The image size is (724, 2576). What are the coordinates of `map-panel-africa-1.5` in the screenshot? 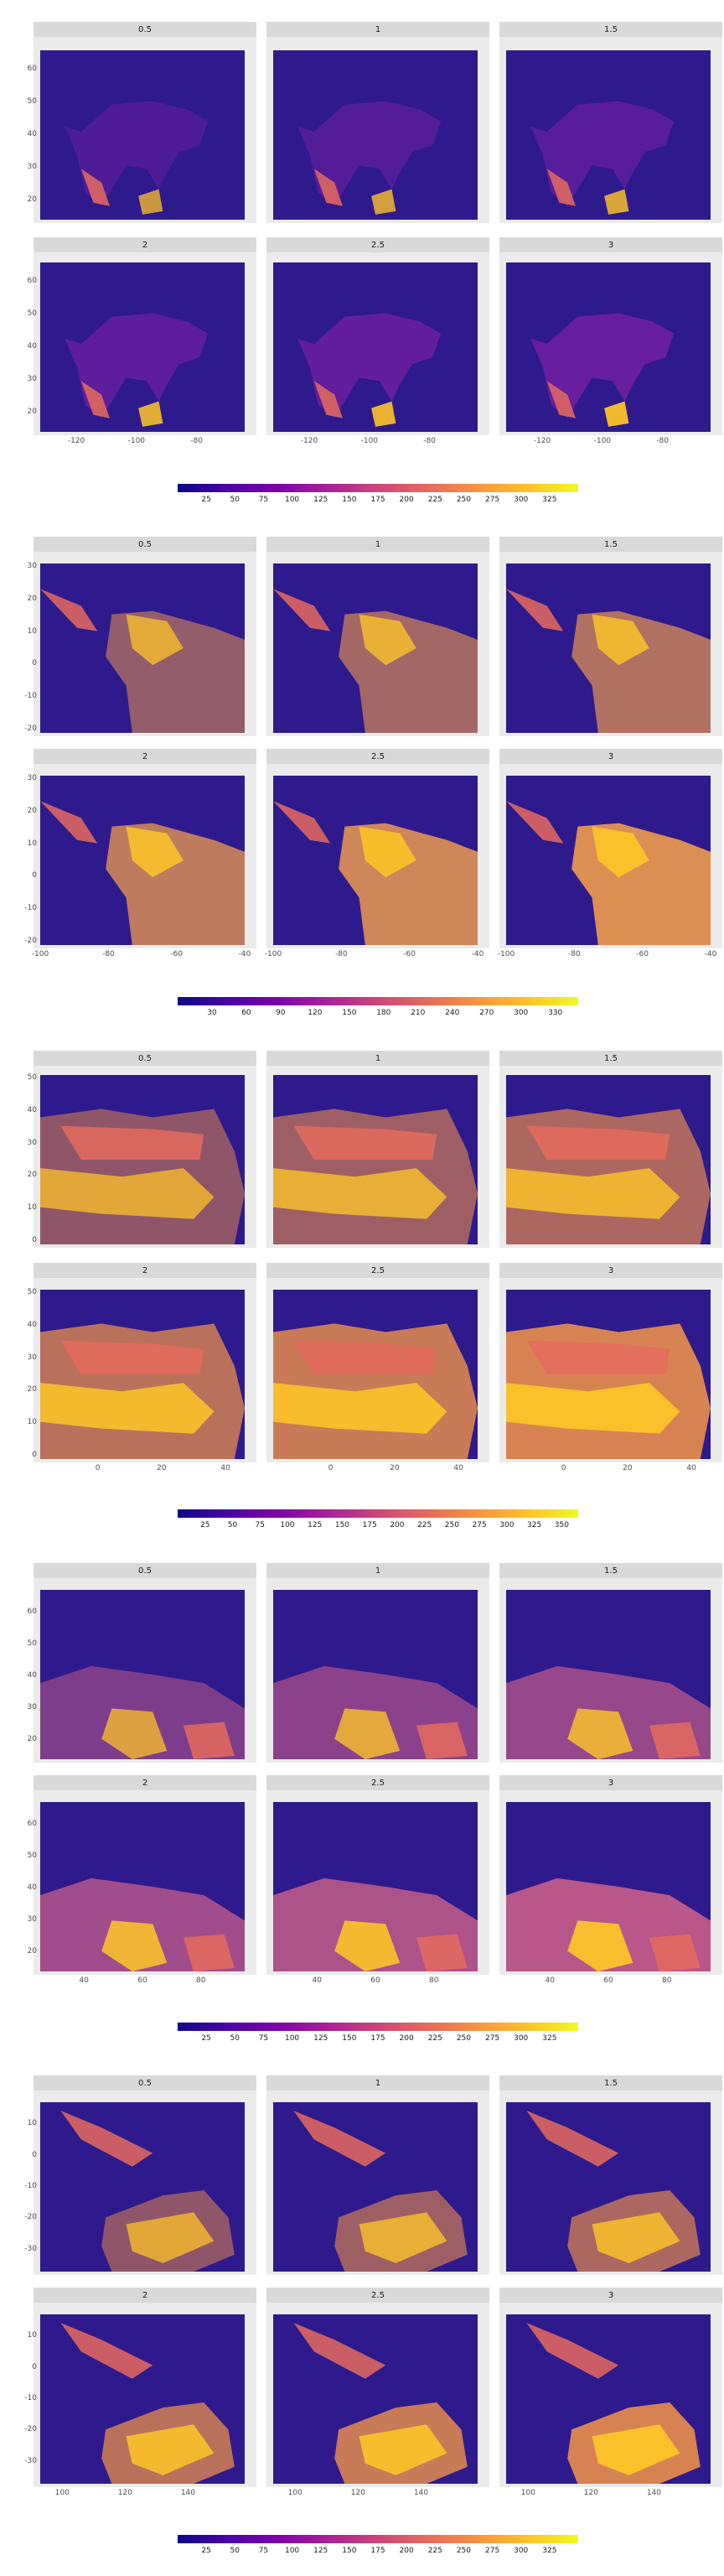 It's located at (608, 1159).